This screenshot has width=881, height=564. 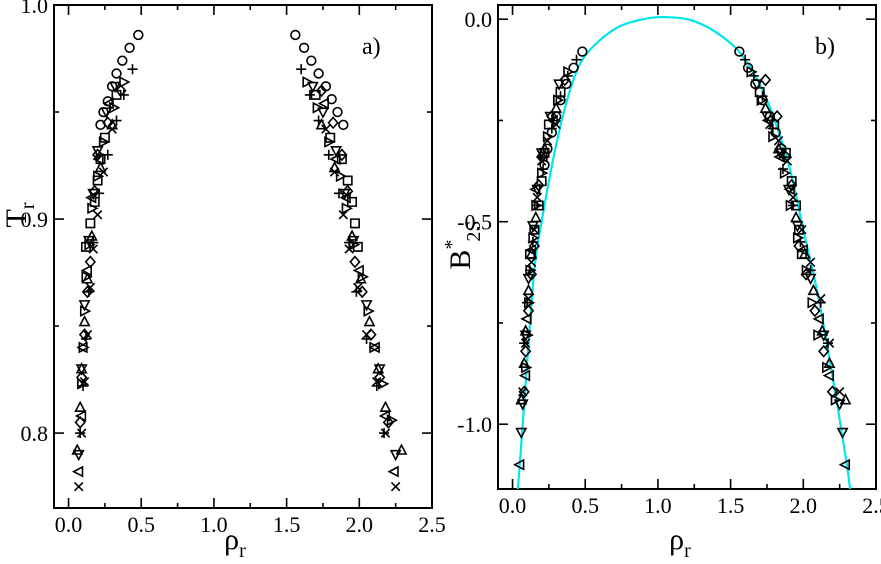 I want to click on panel-b-tag: b), so click(x=825, y=47).